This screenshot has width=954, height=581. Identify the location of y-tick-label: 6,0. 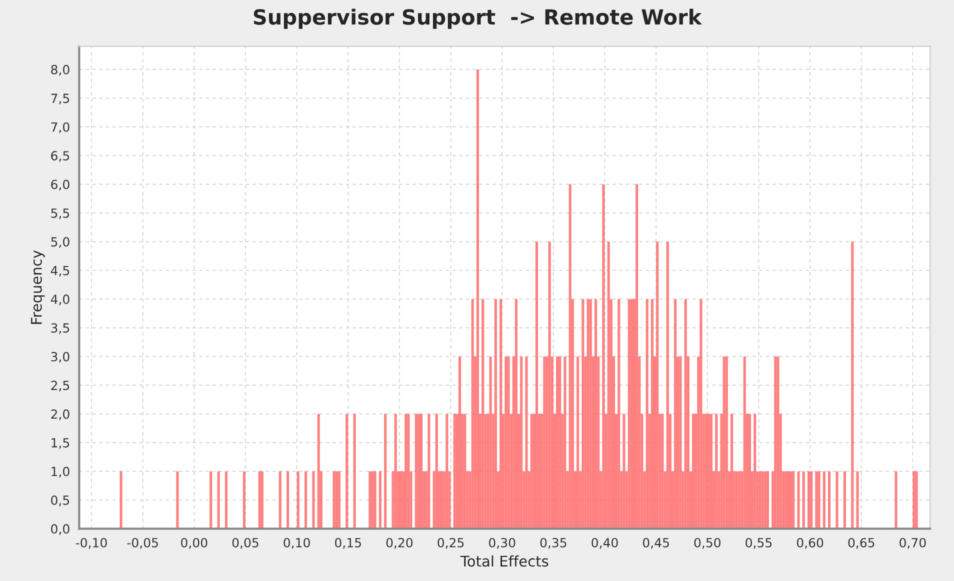
(60, 185).